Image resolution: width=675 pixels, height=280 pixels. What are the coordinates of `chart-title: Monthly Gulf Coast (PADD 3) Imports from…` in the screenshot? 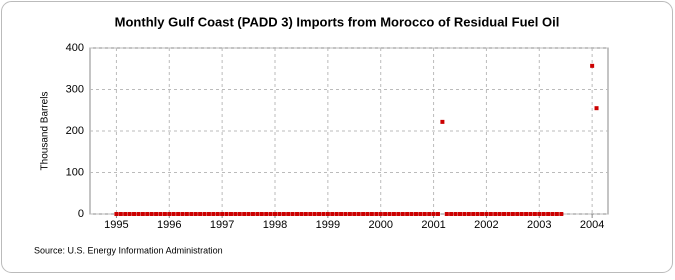 It's located at (337, 21).